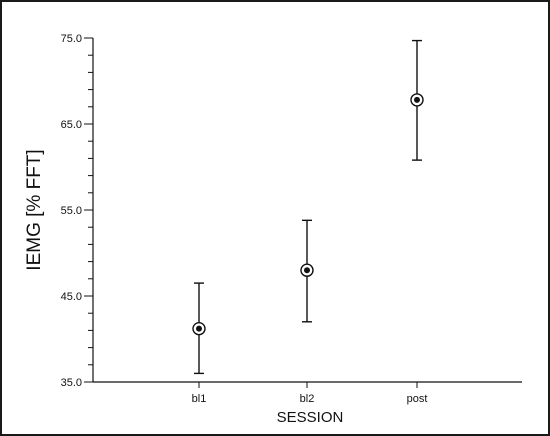 The width and height of the screenshot is (550, 436). What do you see at coordinates (71, 297) in the screenshot?
I see `y-tick-label: 45.0` at bounding box center [71, 297].